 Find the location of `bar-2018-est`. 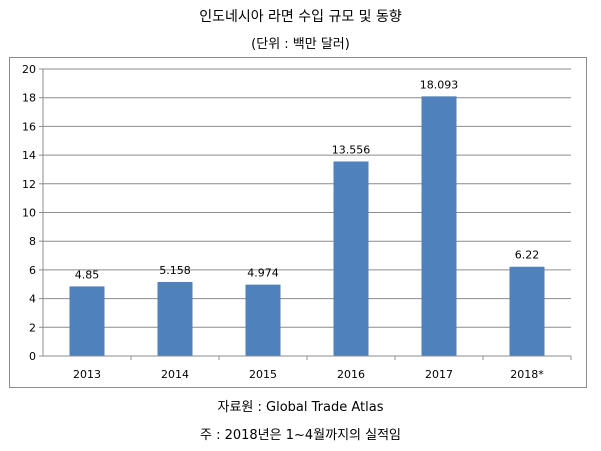

bar-2018-est is located at coordinates (527, 311).